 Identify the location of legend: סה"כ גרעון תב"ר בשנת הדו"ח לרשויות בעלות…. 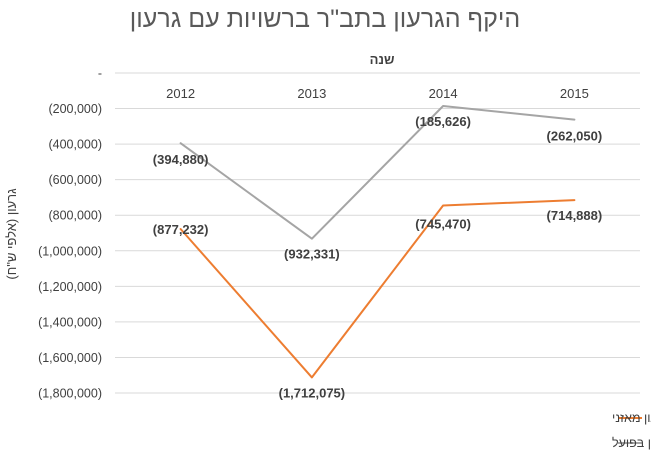
(631, 430).